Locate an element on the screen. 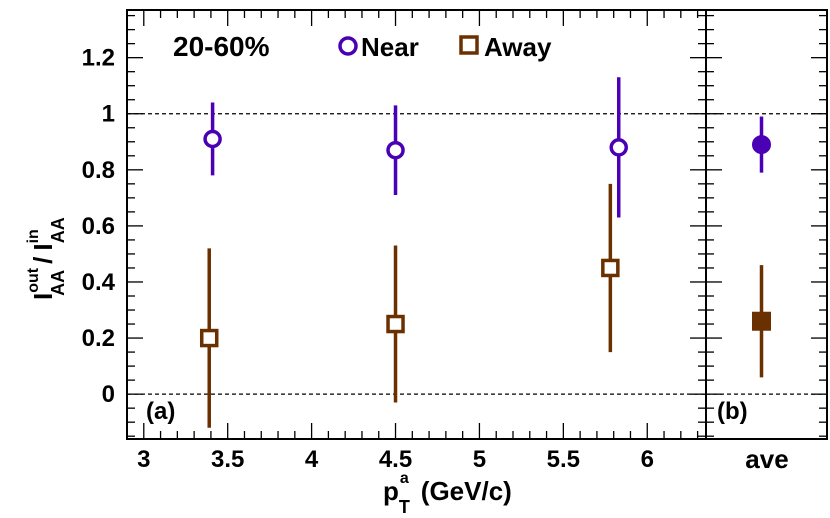  x-tick-label: 4 is located at coordinates (312, 459).